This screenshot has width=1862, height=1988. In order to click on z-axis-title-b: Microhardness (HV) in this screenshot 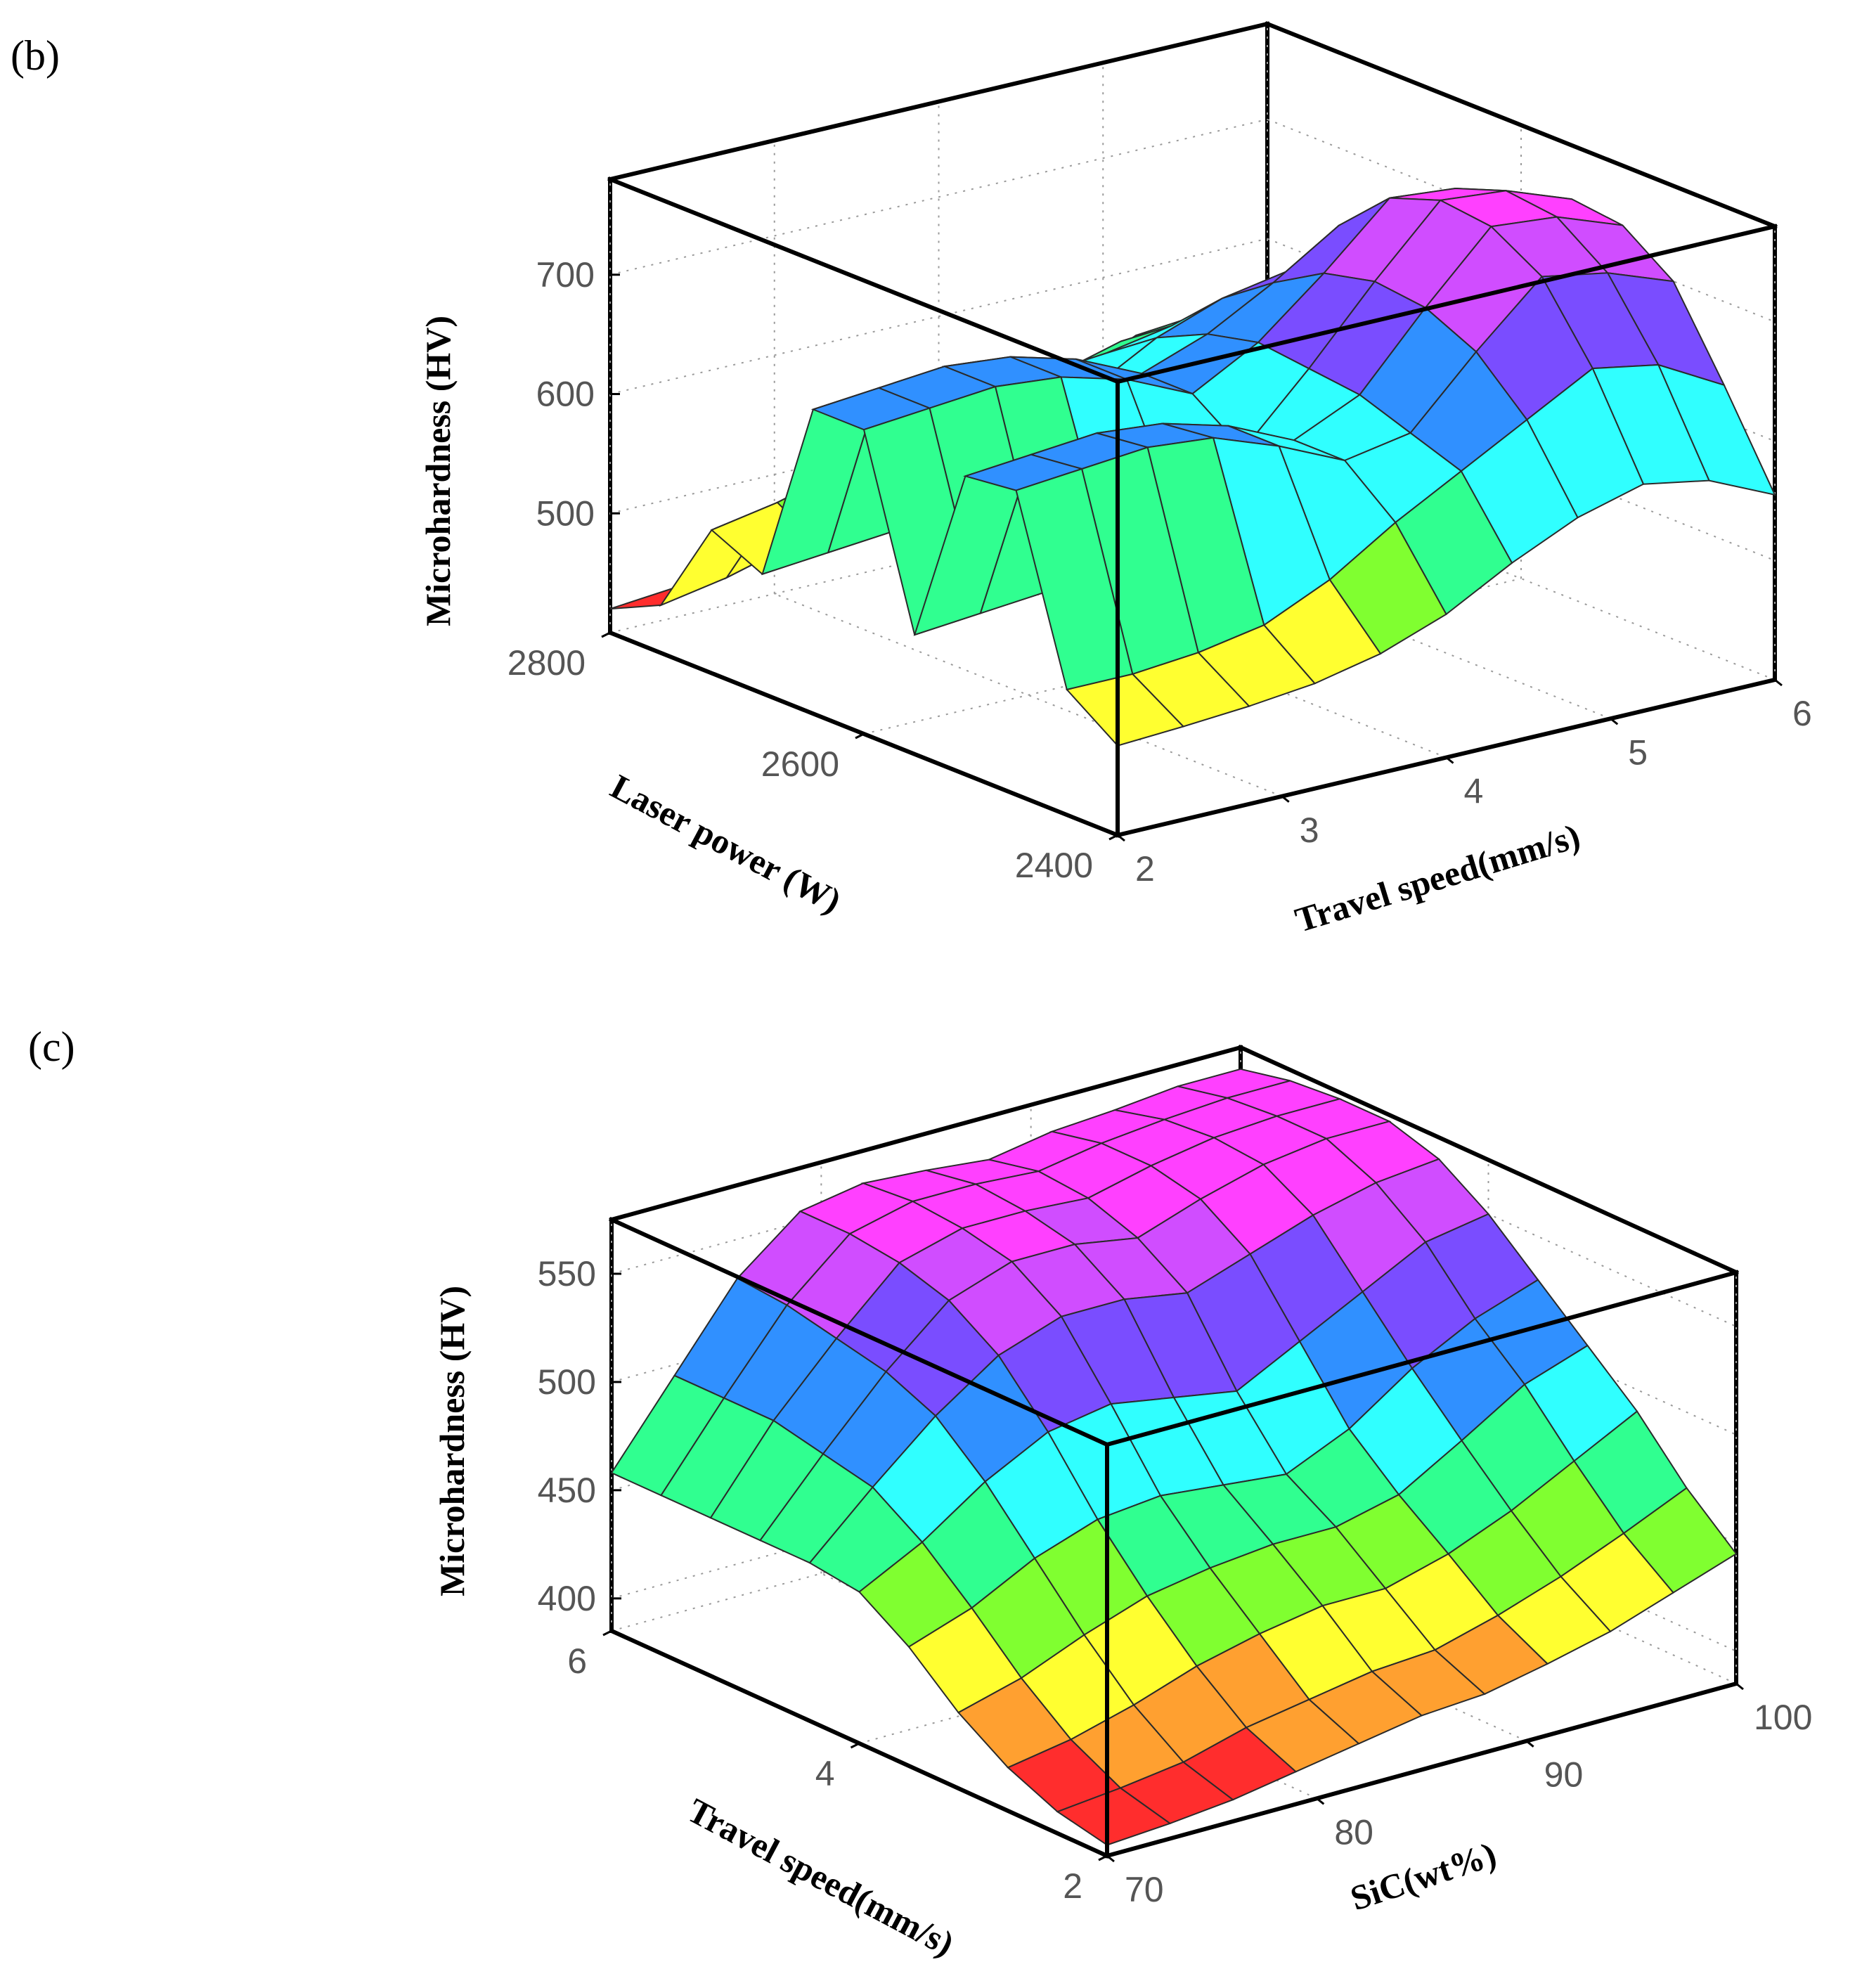, I will do `click(438, 471)`.